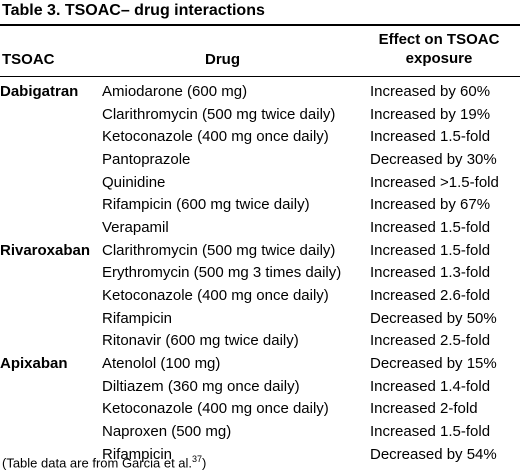 Image resolution: width=520 pixels, height=476 pixels. I want to click on table-row: Rifampicin Decreased by 54%, so click(260, 454).